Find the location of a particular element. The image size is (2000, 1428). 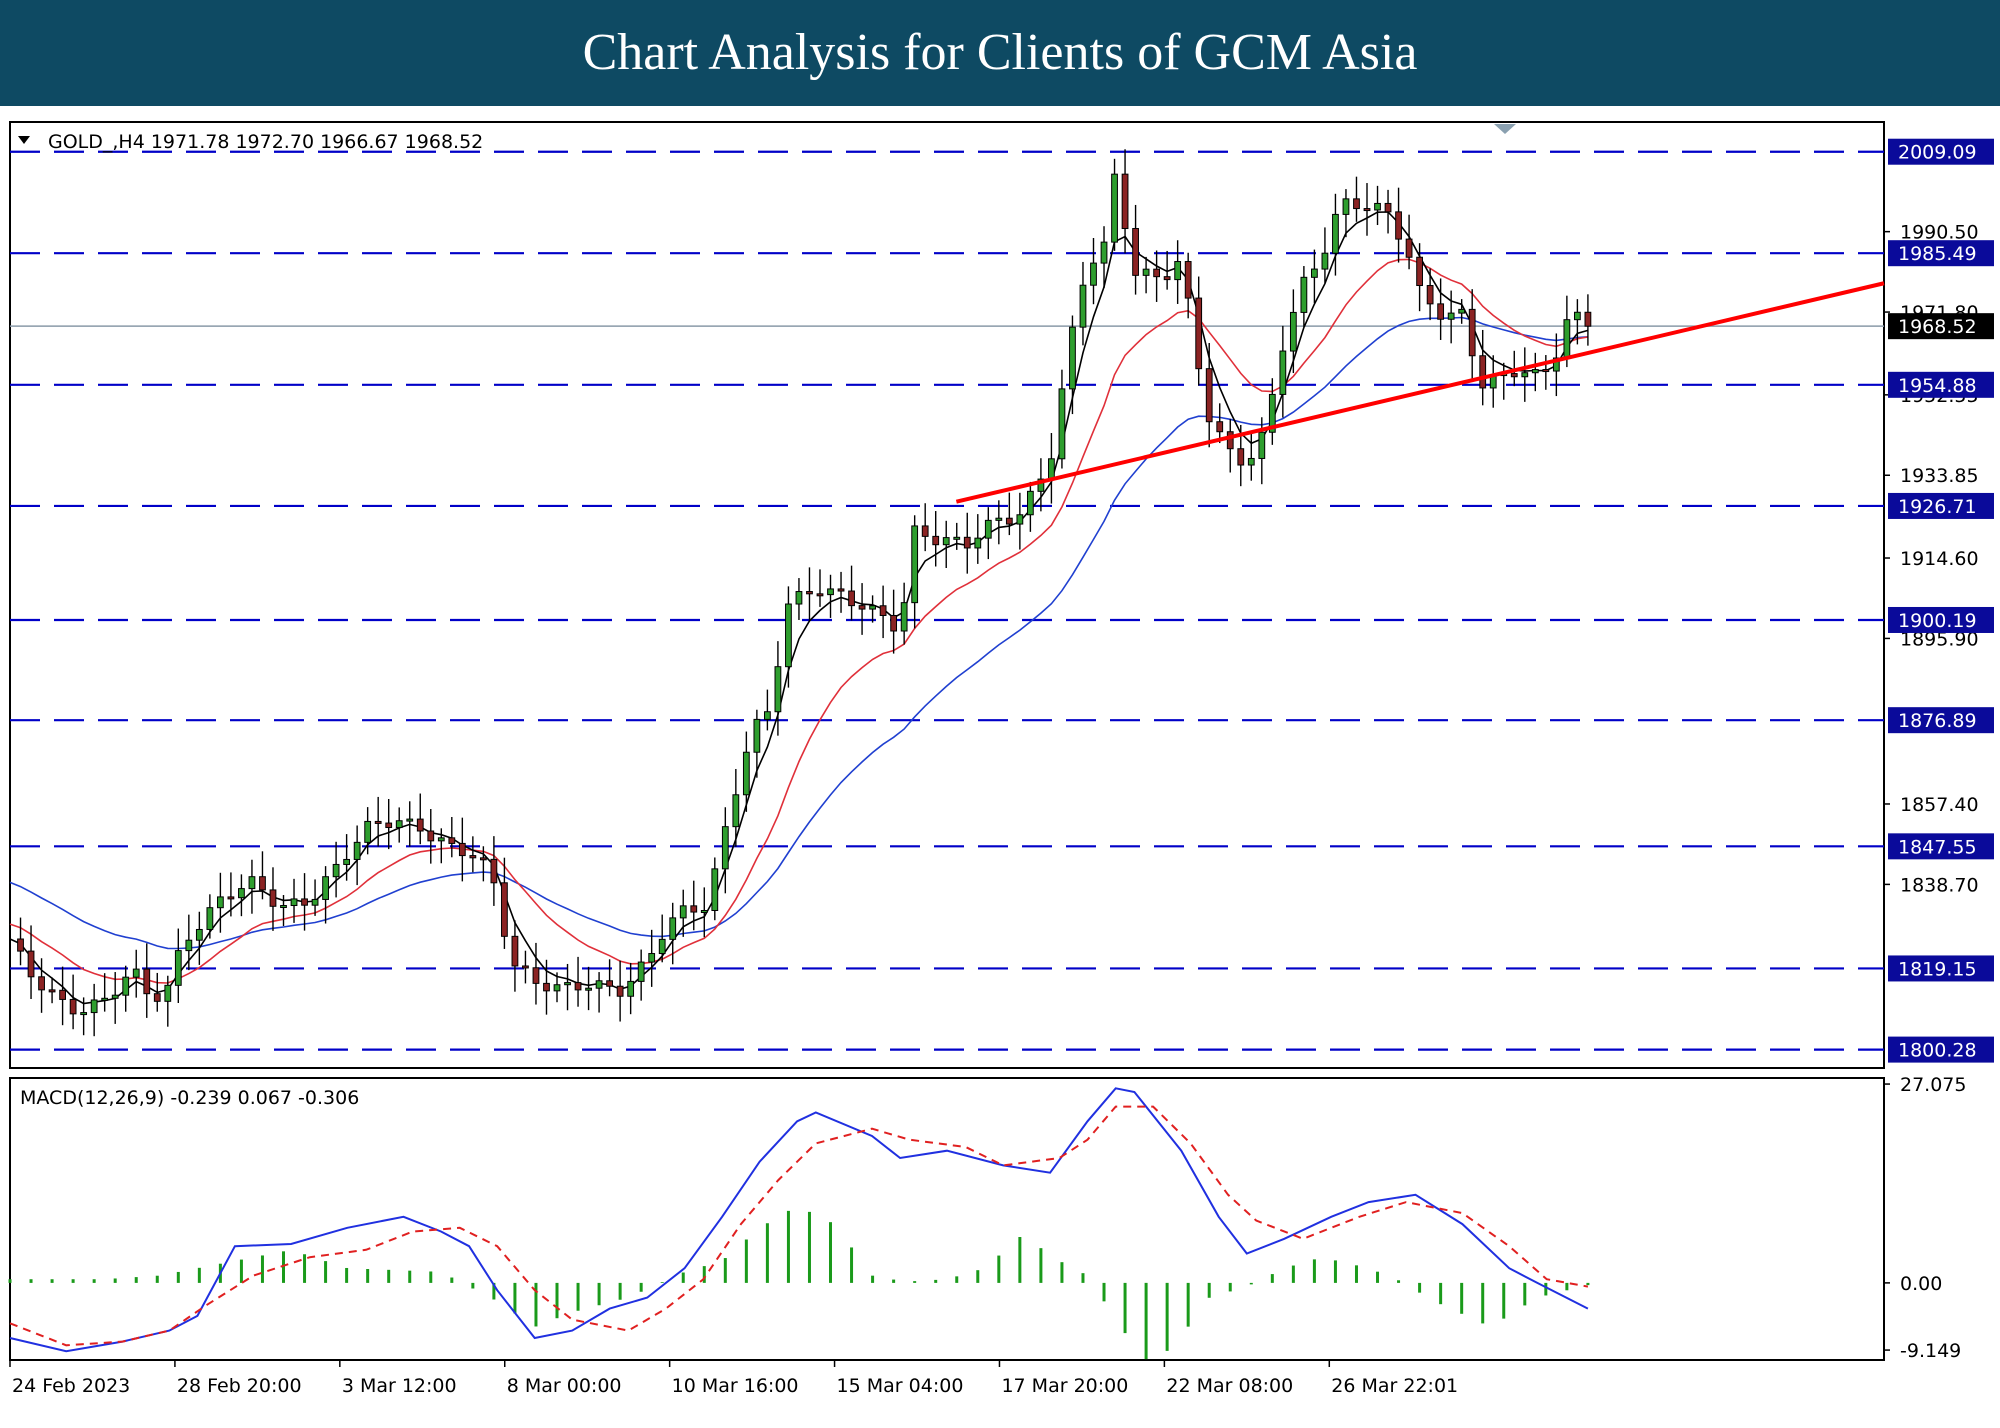

time-tick-label: 15 Mar 04:00 is located at coordinates (900, 1386).